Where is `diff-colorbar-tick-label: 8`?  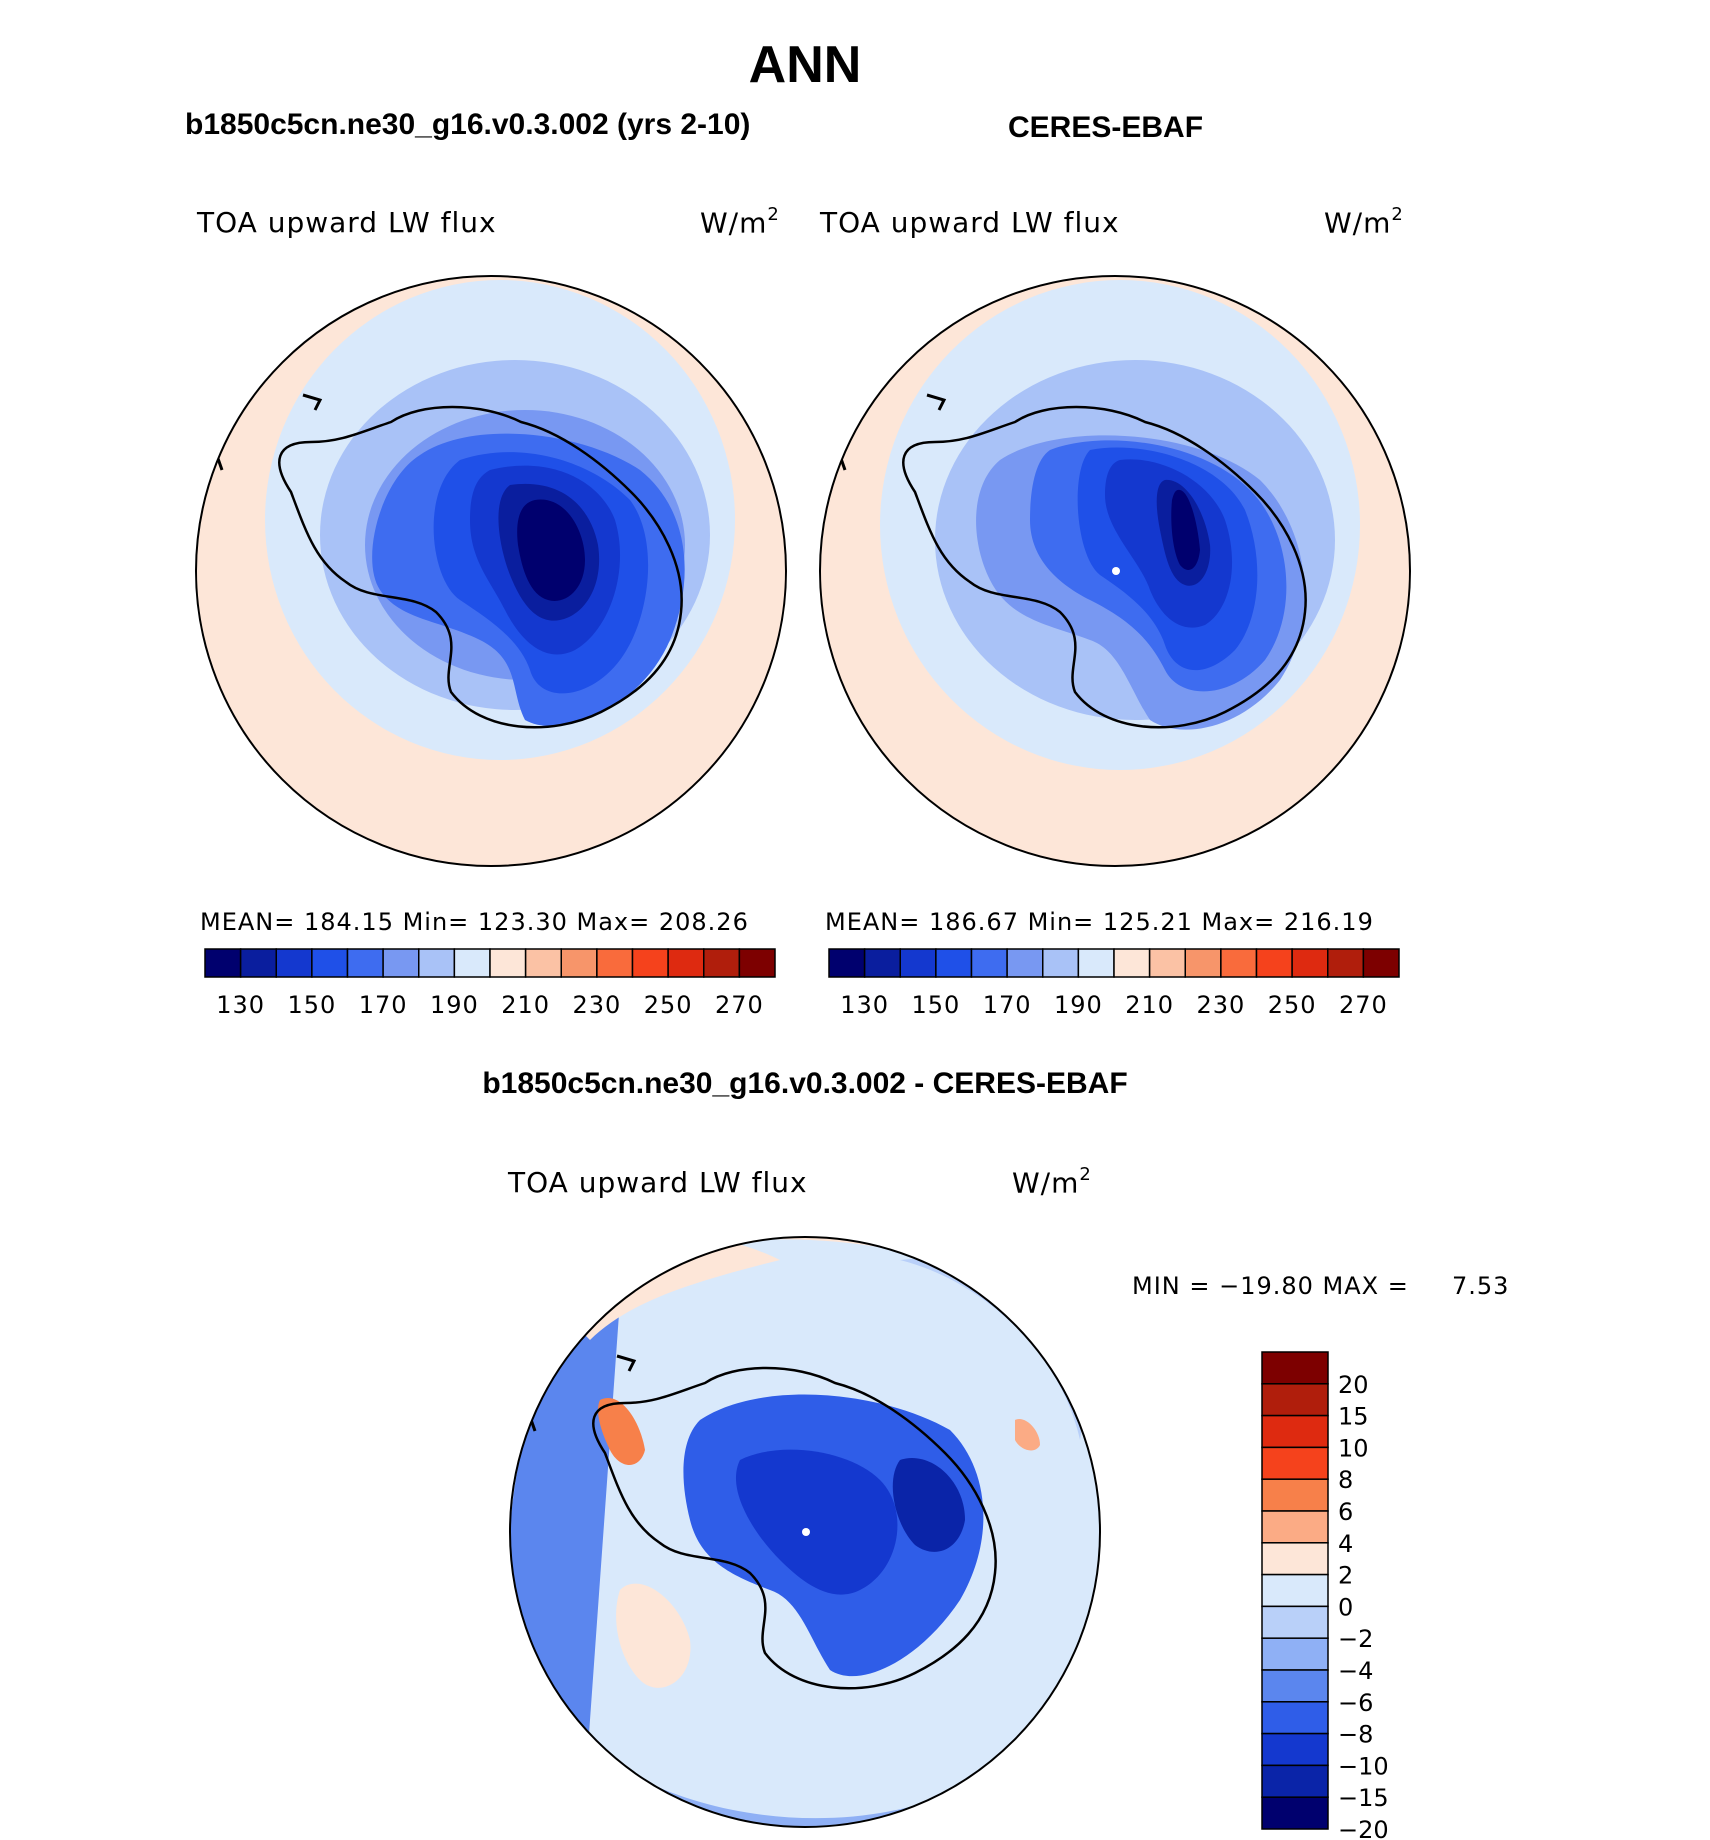 diff-colorbar-tick-label: 8 is located at coordinates (1345, 1480).